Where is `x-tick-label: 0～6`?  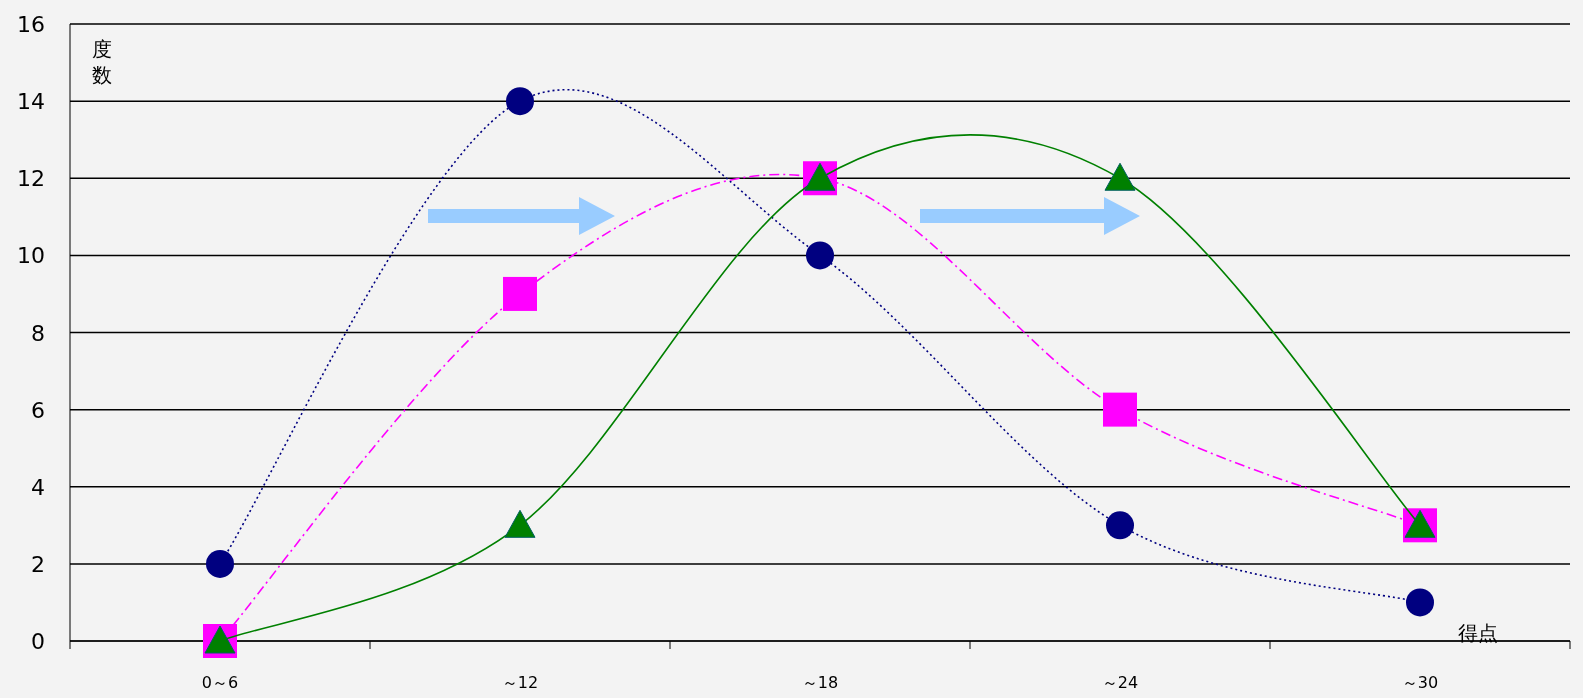
x-tick-label: 0～6 is located at coordinates (220, 682).